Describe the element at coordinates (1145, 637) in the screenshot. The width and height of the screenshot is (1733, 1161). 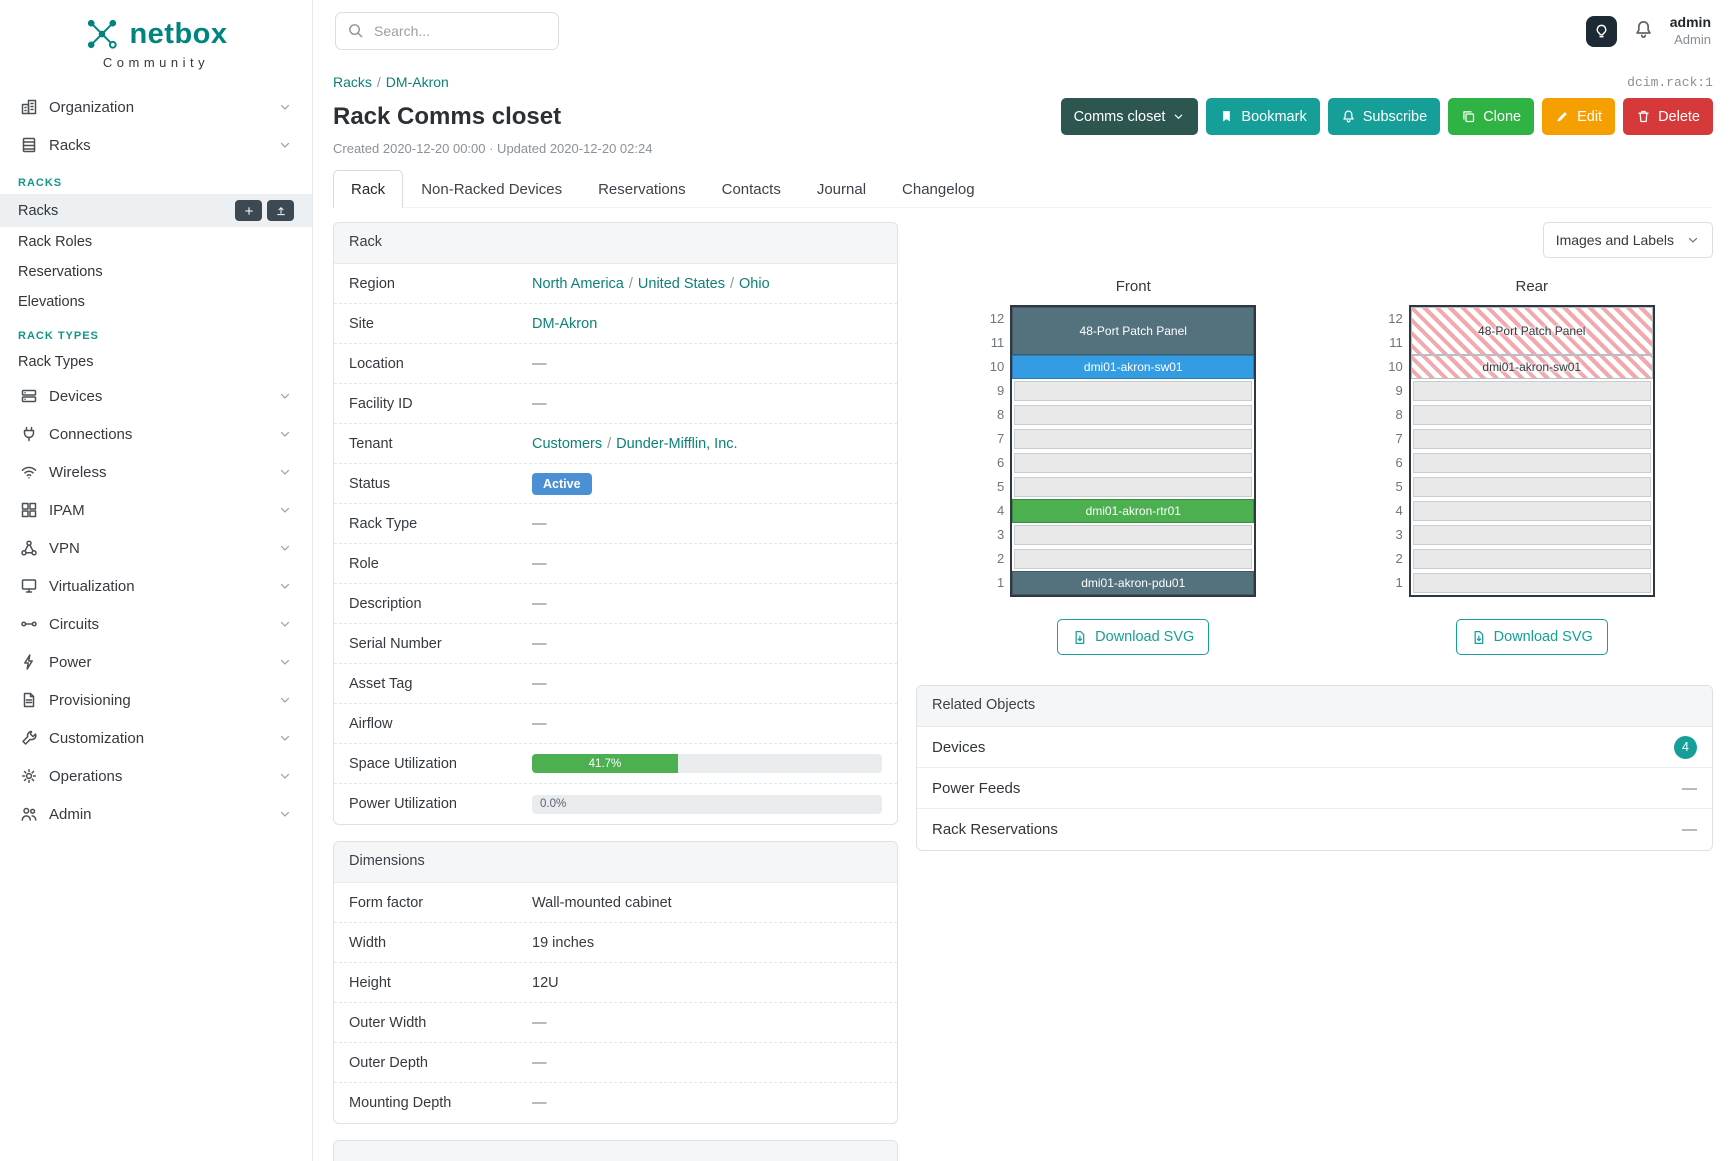
I see `download-svg-label: Download SVG` at that location.